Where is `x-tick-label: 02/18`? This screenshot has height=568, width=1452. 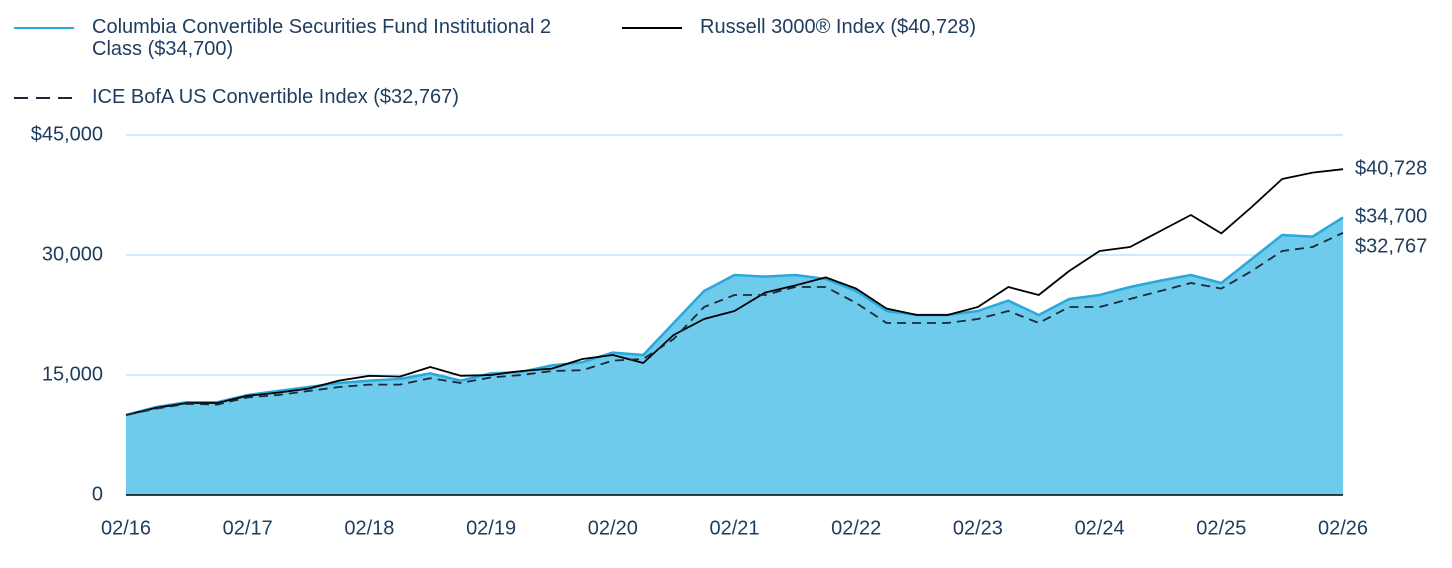 x-tick-label: 02/18 is located at coordinates (369, 528).